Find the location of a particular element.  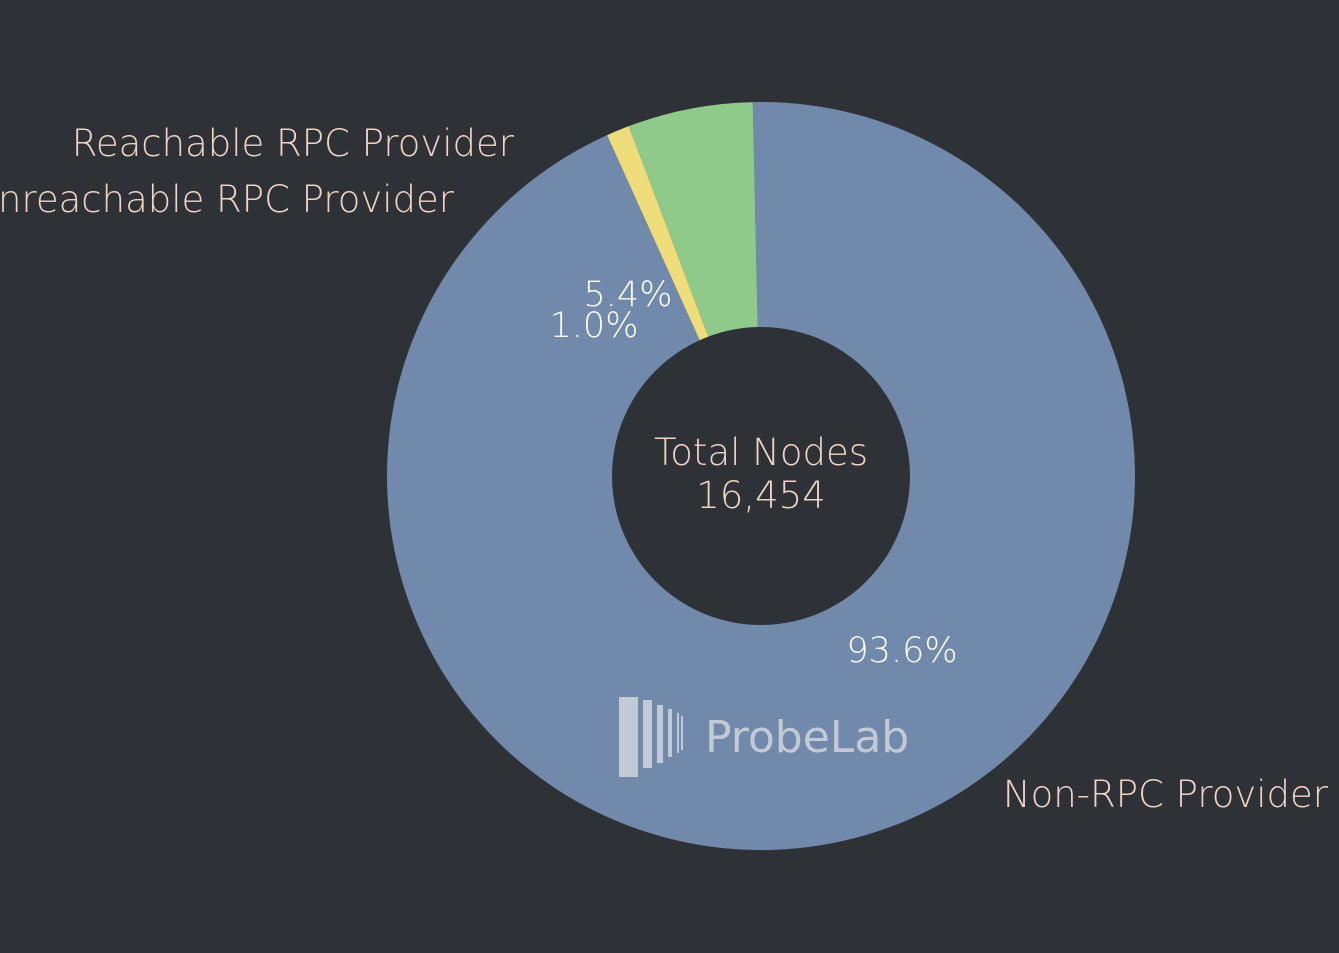

probelab-logo-icon is located at coordinates (651, 737).